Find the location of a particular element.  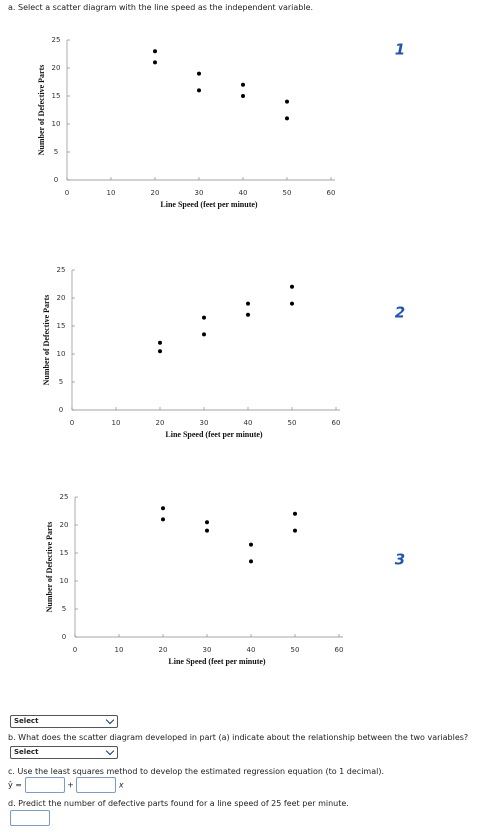

select-b: Select is located at coordinates (64, 752).